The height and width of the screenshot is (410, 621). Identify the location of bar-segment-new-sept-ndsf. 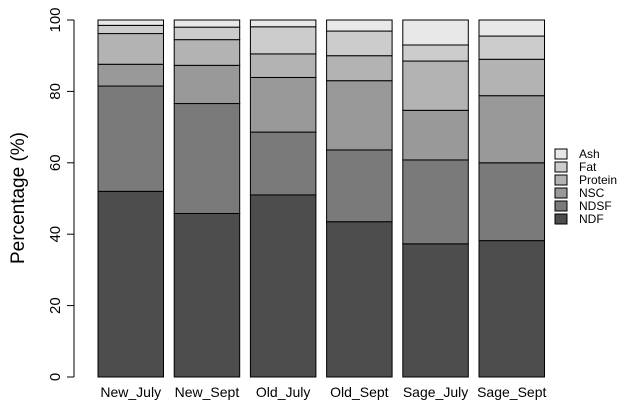
(207, 158).